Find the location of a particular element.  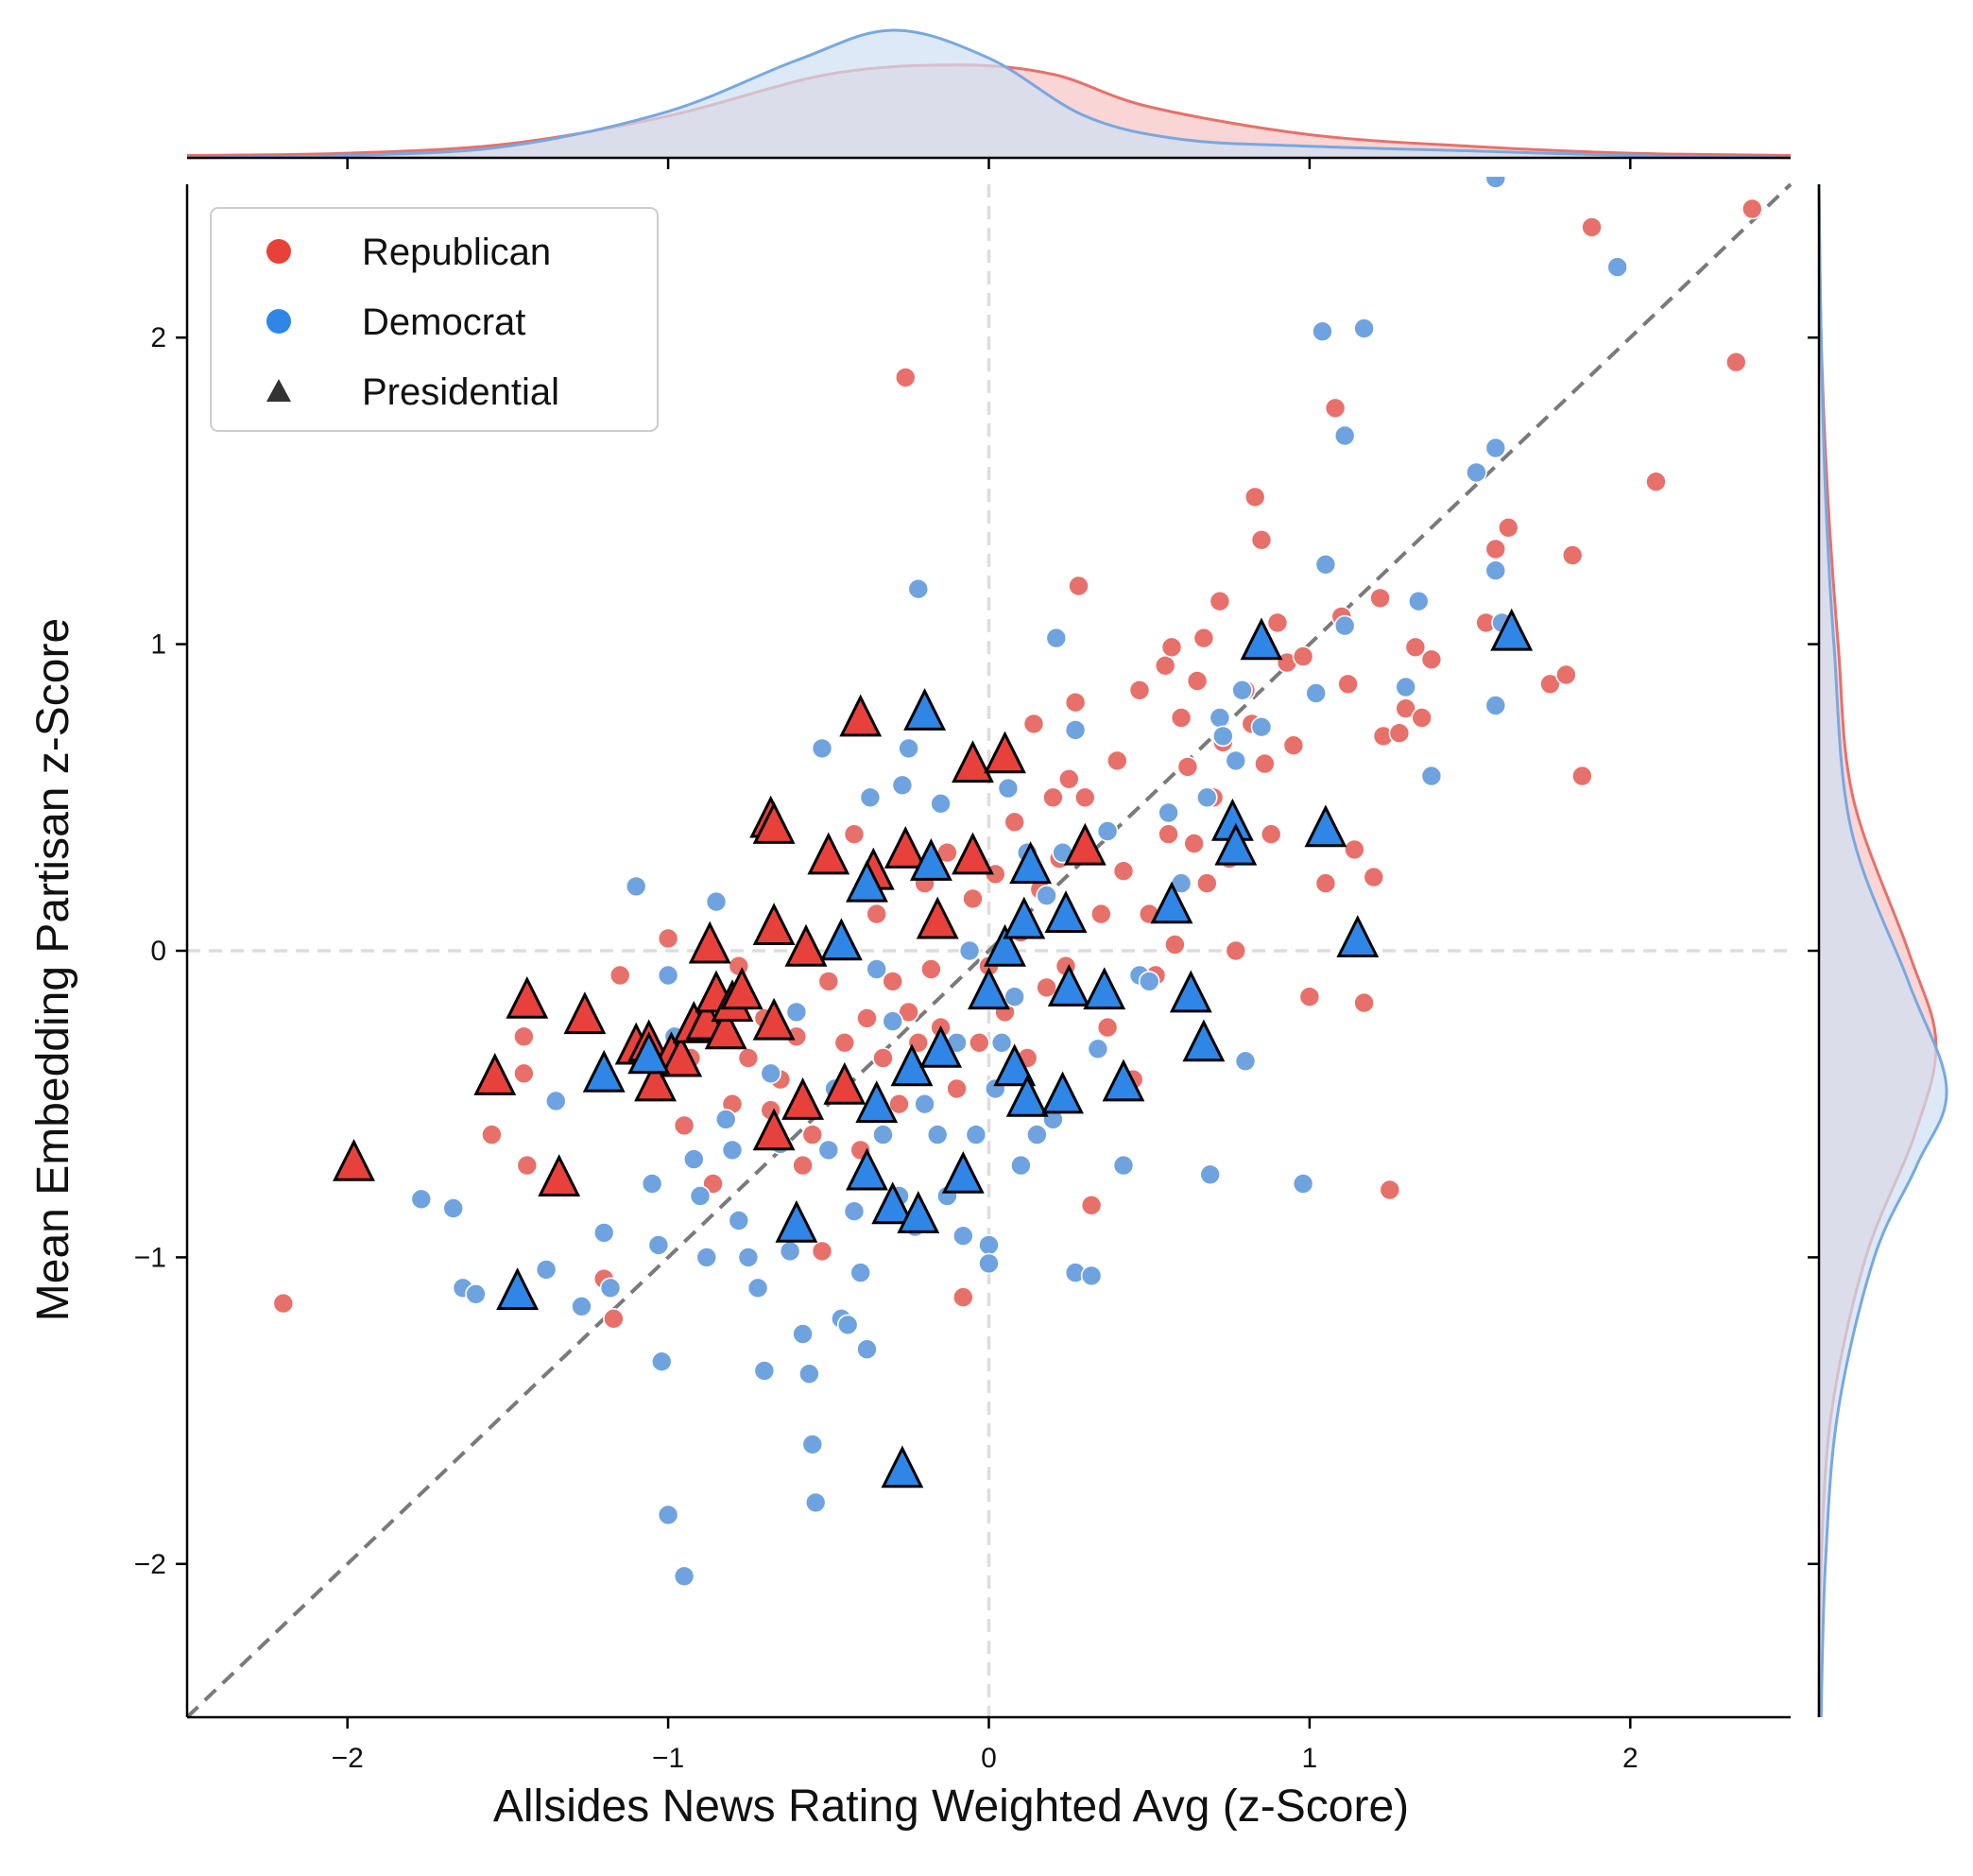

x-tick-label: 0 is located at coordinates (989, 1759).